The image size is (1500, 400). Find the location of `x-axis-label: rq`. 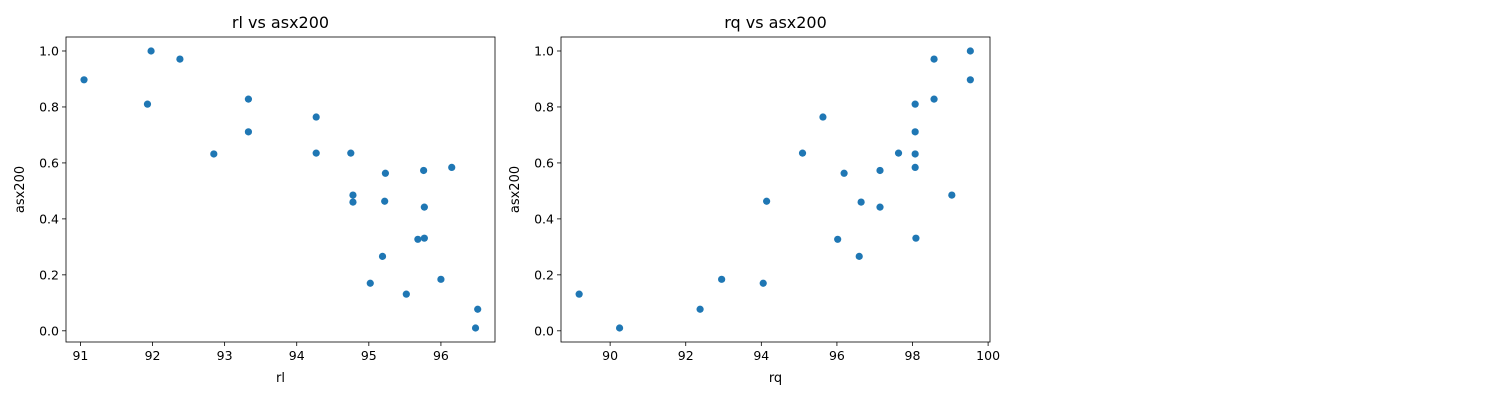

x-axis-label: rq is located at coordinates (775, 378).